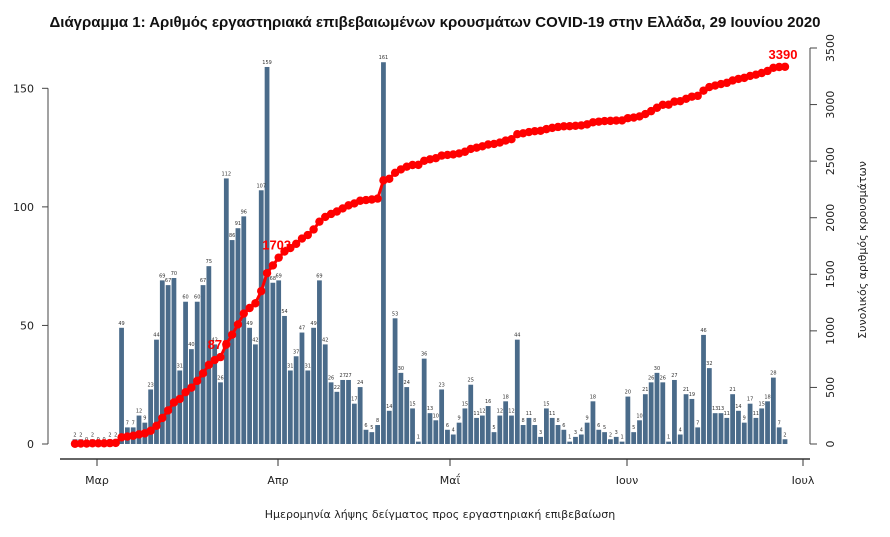 This screenshot has height=537, width=890. Describe the element at coordinates (244, 212) in the screenshot. I see `bar-value-label: 96` at that location.